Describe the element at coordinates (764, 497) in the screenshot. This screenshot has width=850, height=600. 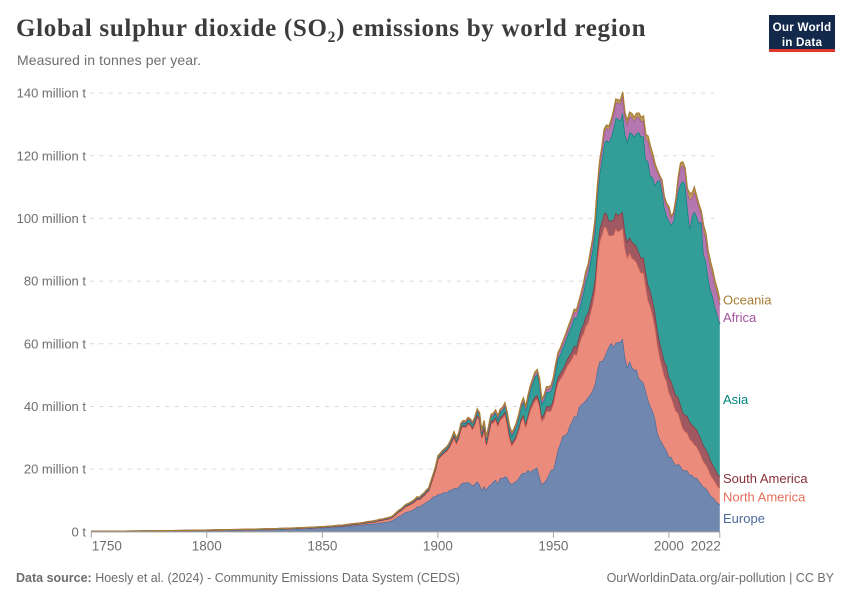
I see `svg-text: North America` at that location.